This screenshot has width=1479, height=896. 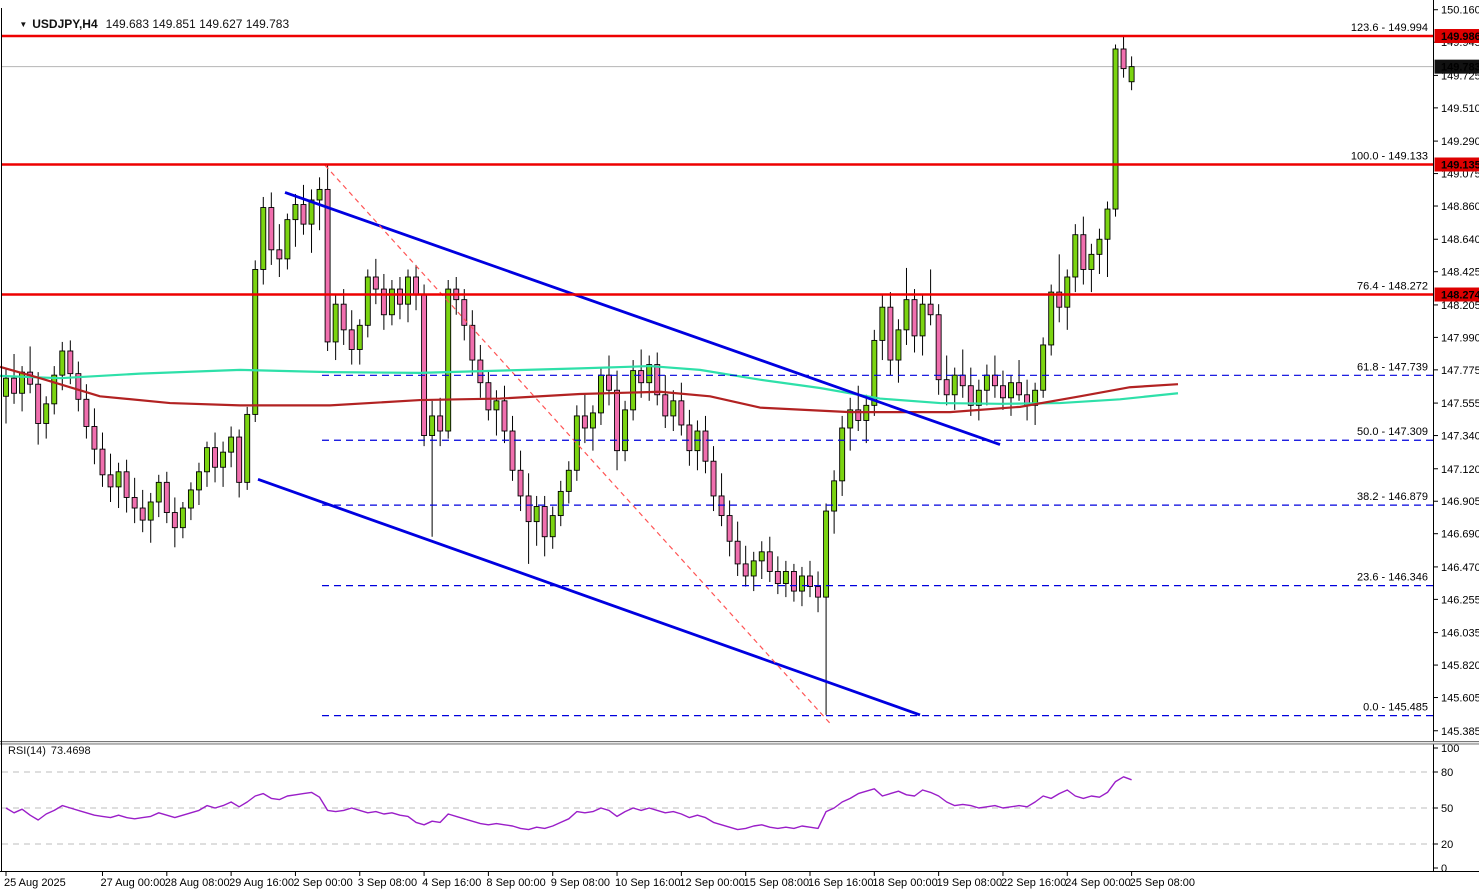 I want to click on svg-text: 24 Sep 00:00, so click(x=1097, y=883).